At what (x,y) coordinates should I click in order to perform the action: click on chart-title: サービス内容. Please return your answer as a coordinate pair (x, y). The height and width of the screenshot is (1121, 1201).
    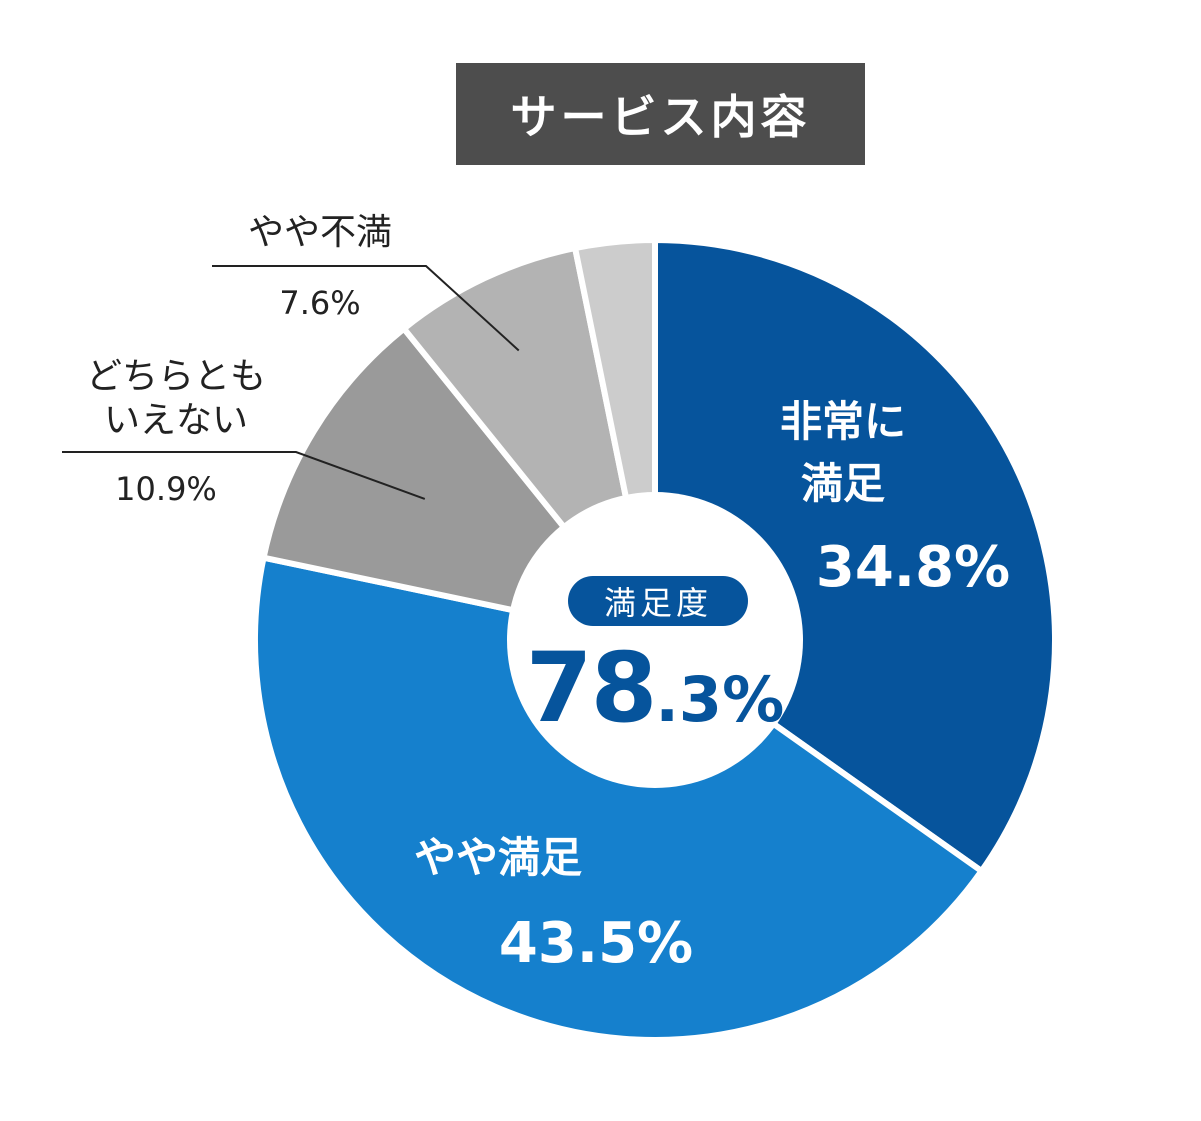
    Looking at the image, I should click on (660, 114).